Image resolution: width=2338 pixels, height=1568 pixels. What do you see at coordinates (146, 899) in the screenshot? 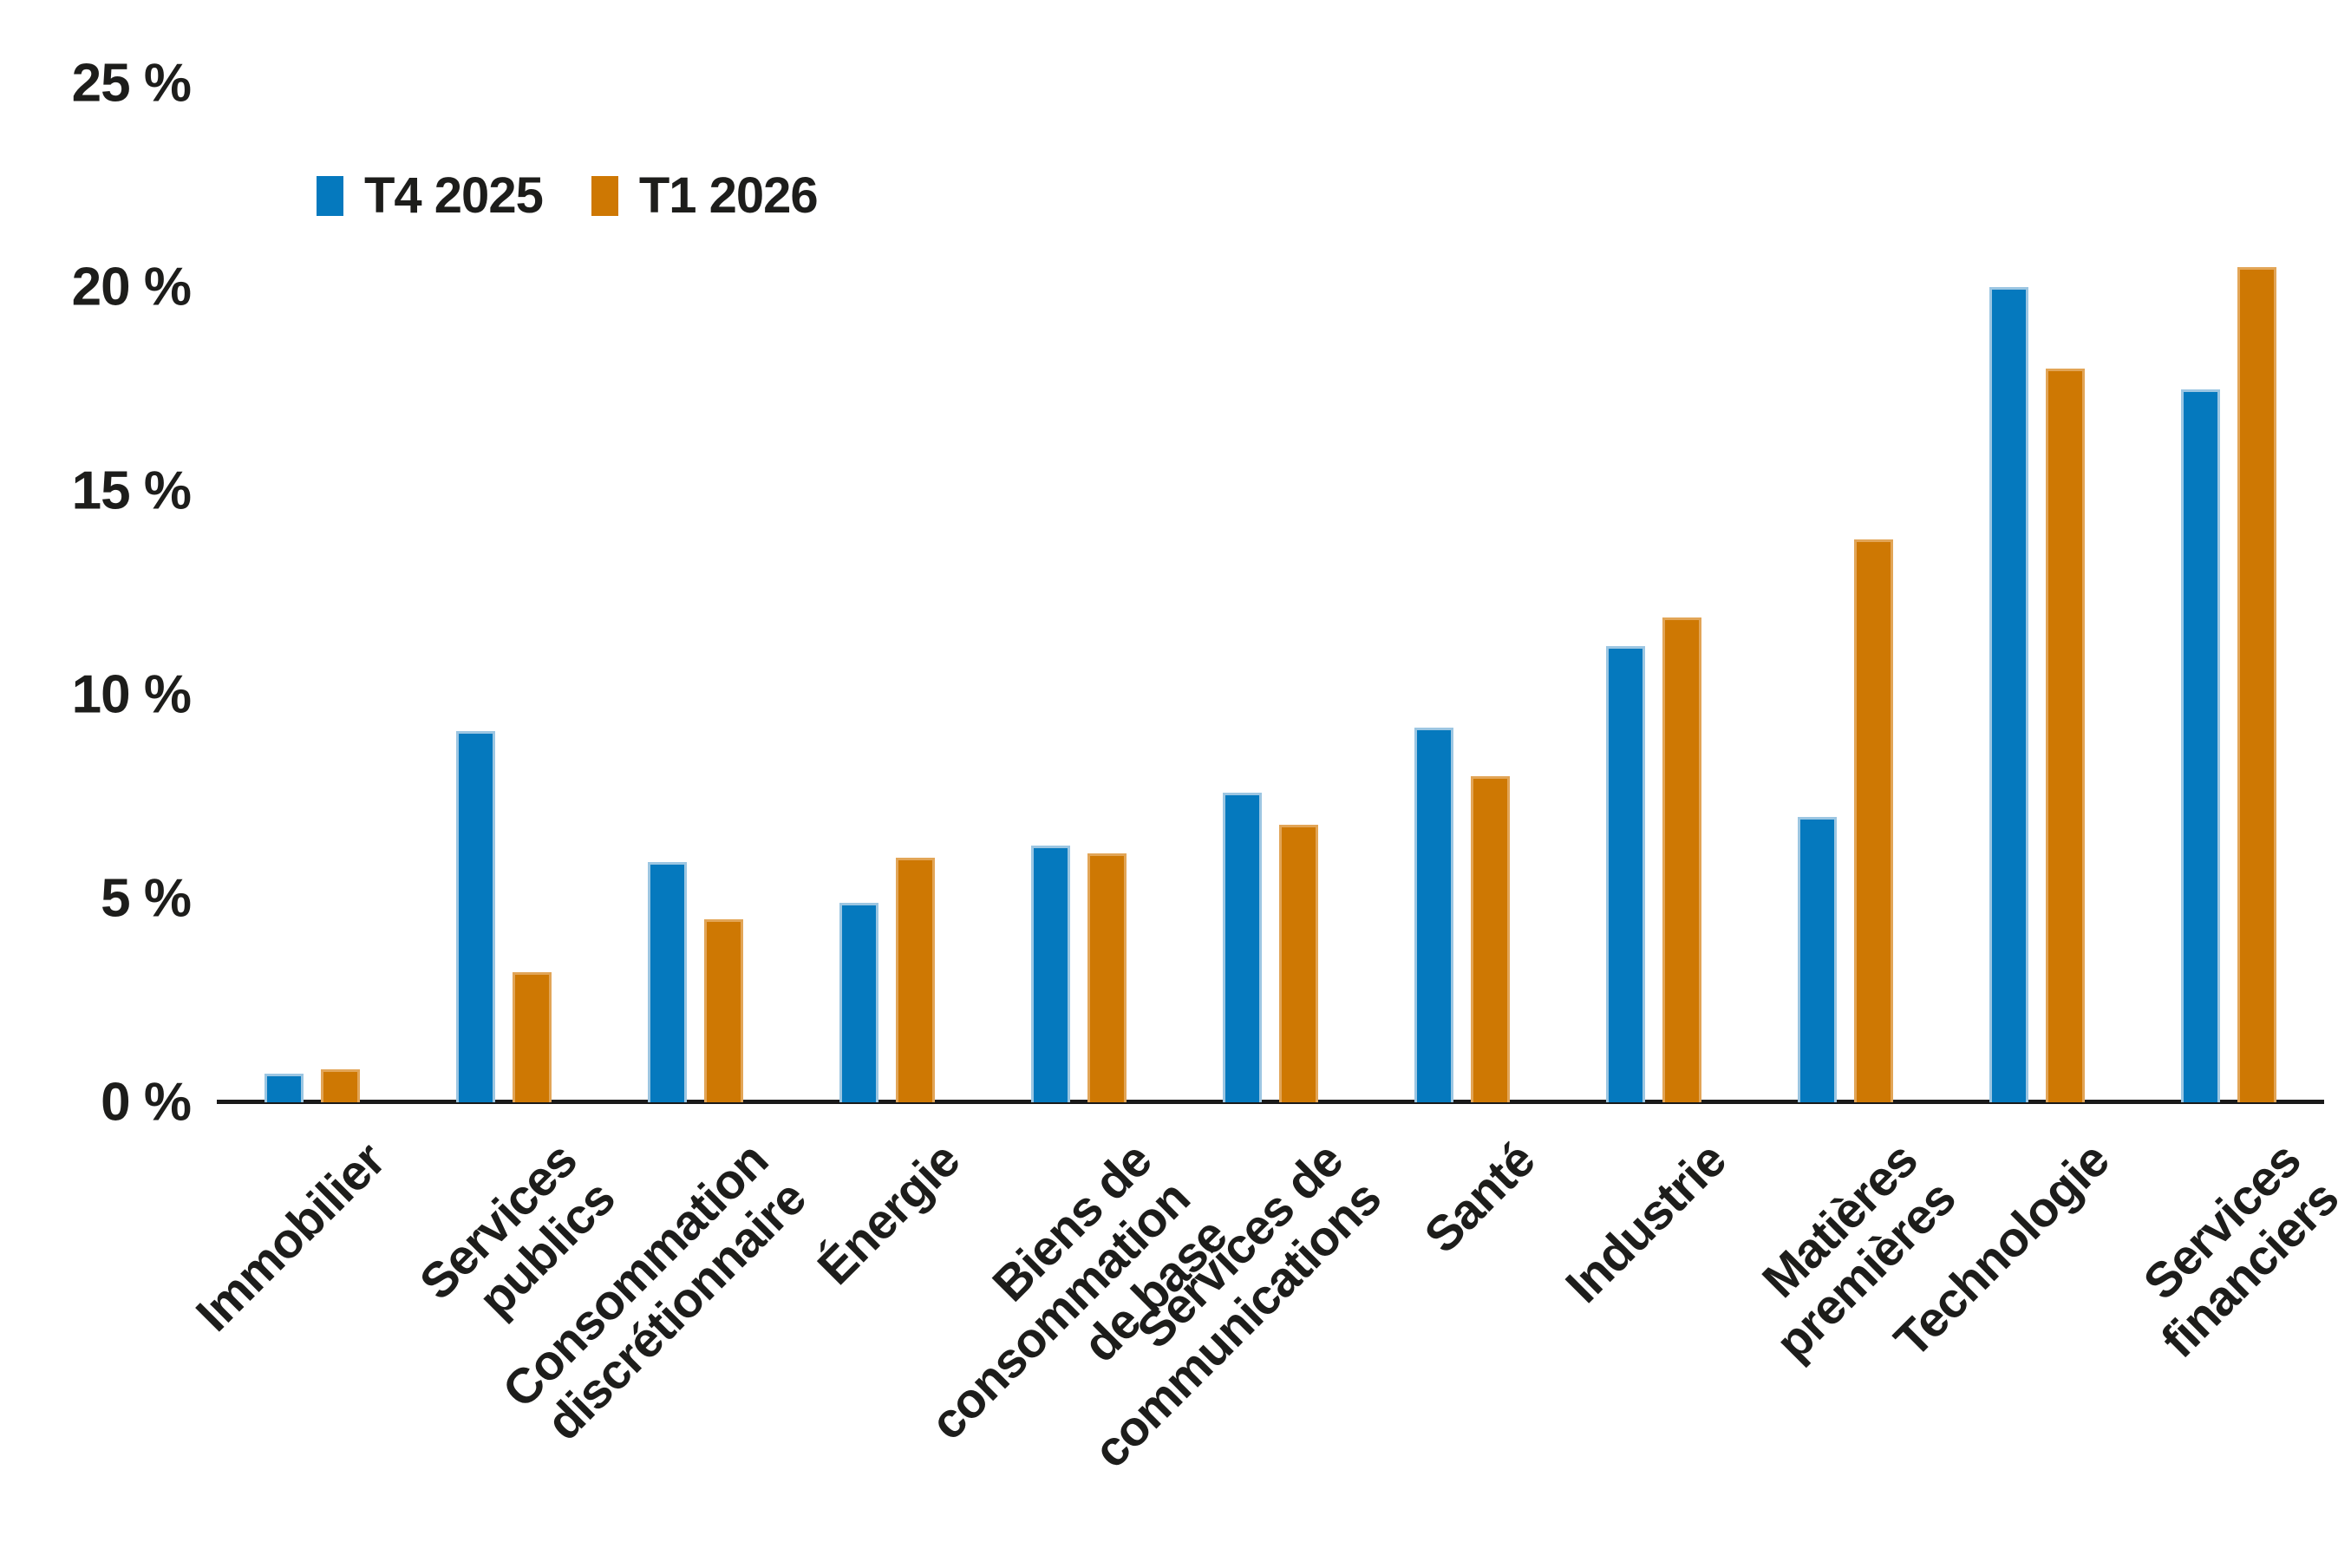
I see `y-axis-tick-label: 5 %` at bounding box center [146, 899].